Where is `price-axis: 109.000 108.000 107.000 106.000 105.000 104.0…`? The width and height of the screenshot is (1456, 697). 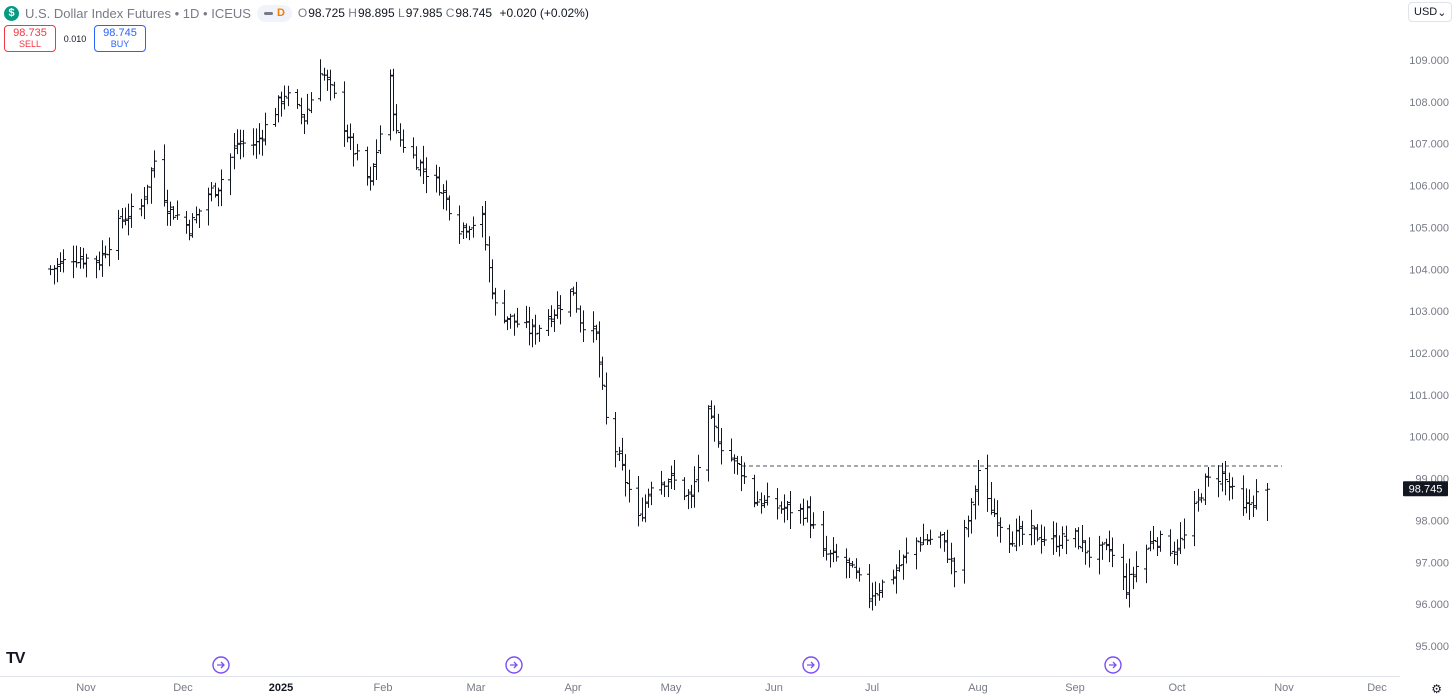
price-axis: 109.000 108.000 107.000 106.000 105.000 104.0… is located at coordinates (1429, 354).